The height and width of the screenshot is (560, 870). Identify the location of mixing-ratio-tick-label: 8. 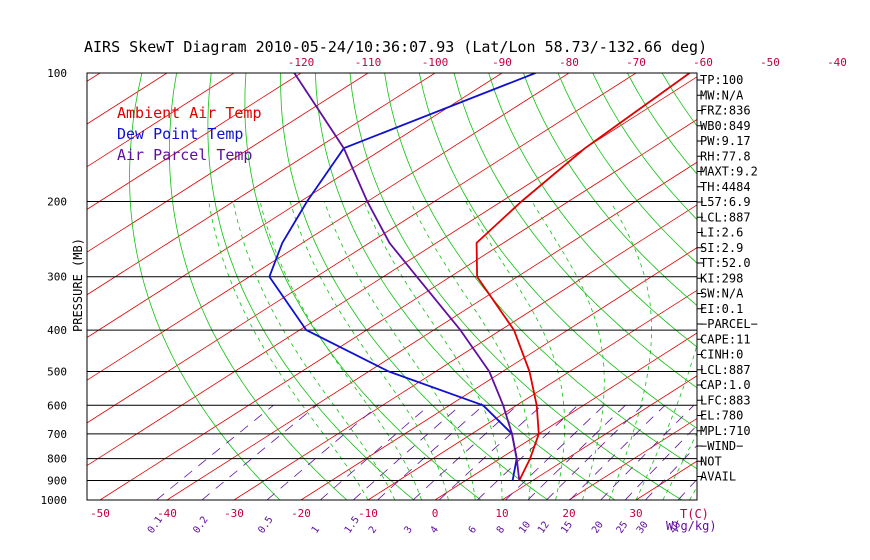
(501, 529).